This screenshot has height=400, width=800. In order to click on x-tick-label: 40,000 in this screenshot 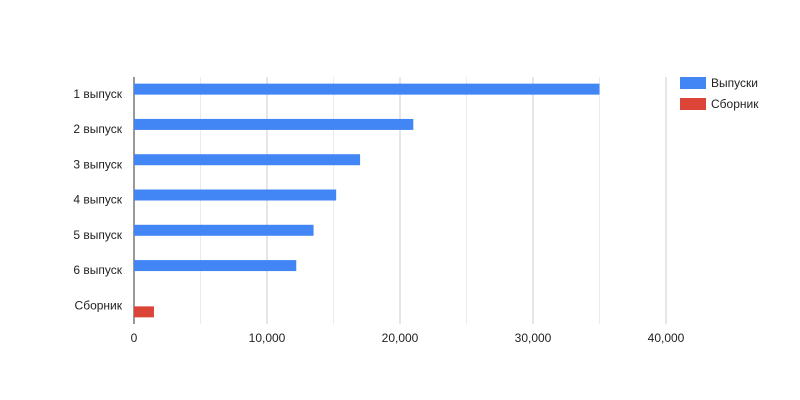, I will do `click(666, 338)`.